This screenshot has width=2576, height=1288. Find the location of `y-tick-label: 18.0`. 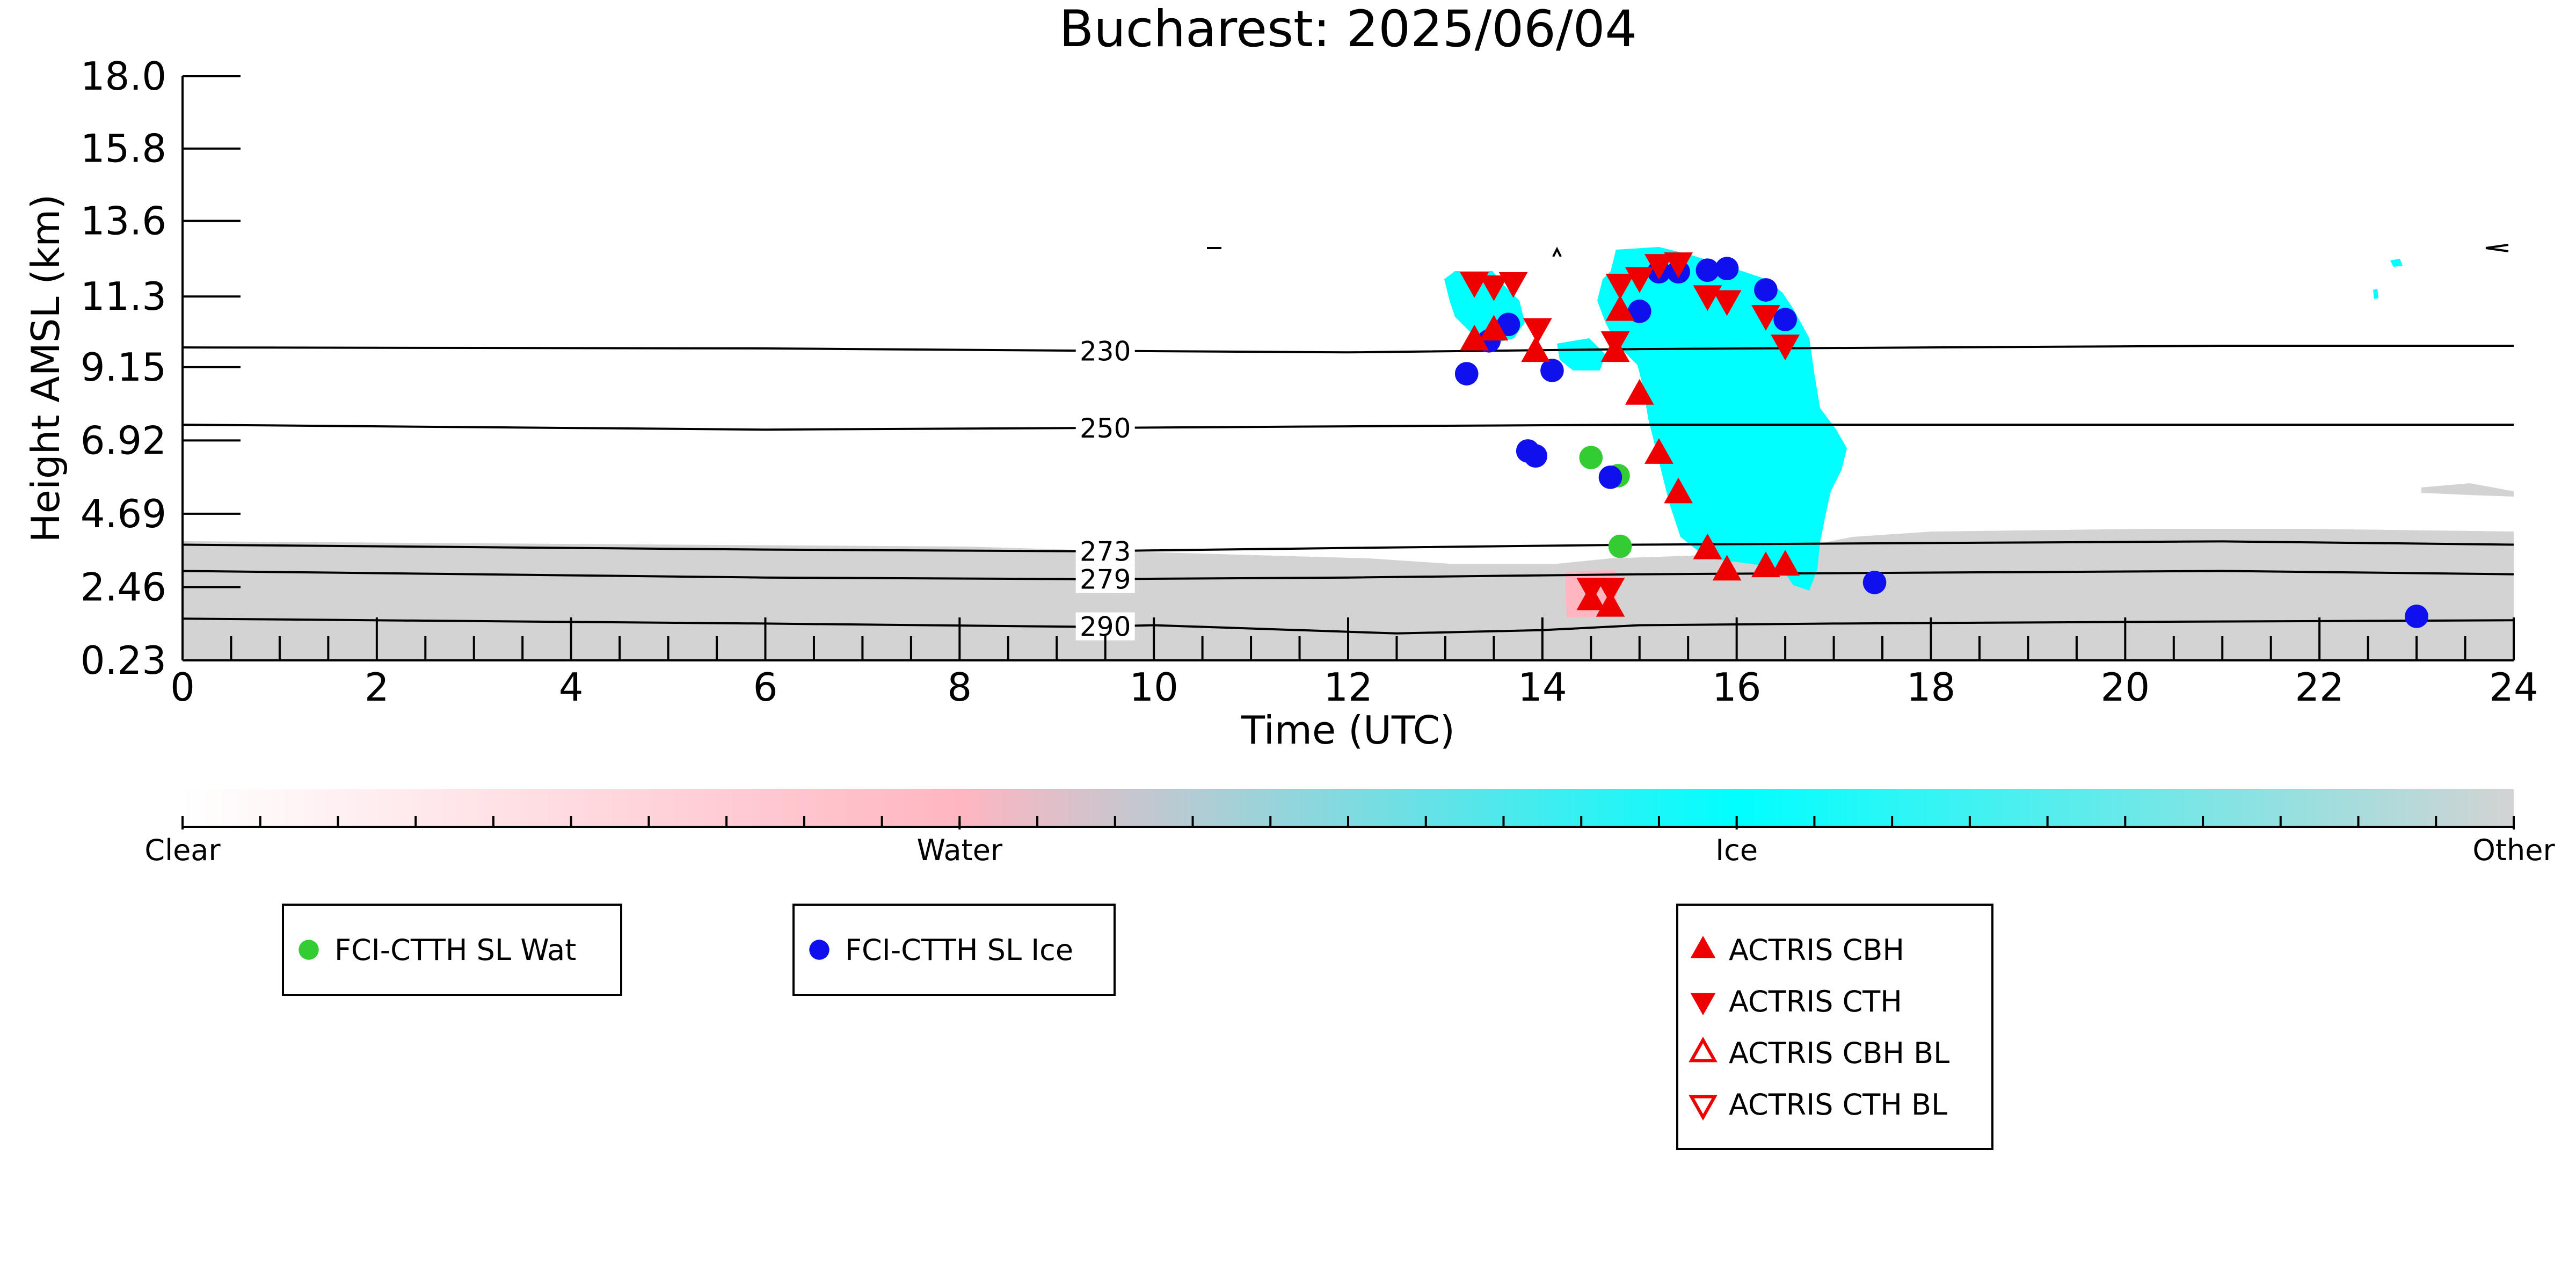

y-tick-label: 18.0 is located at coordinates (123, 76).